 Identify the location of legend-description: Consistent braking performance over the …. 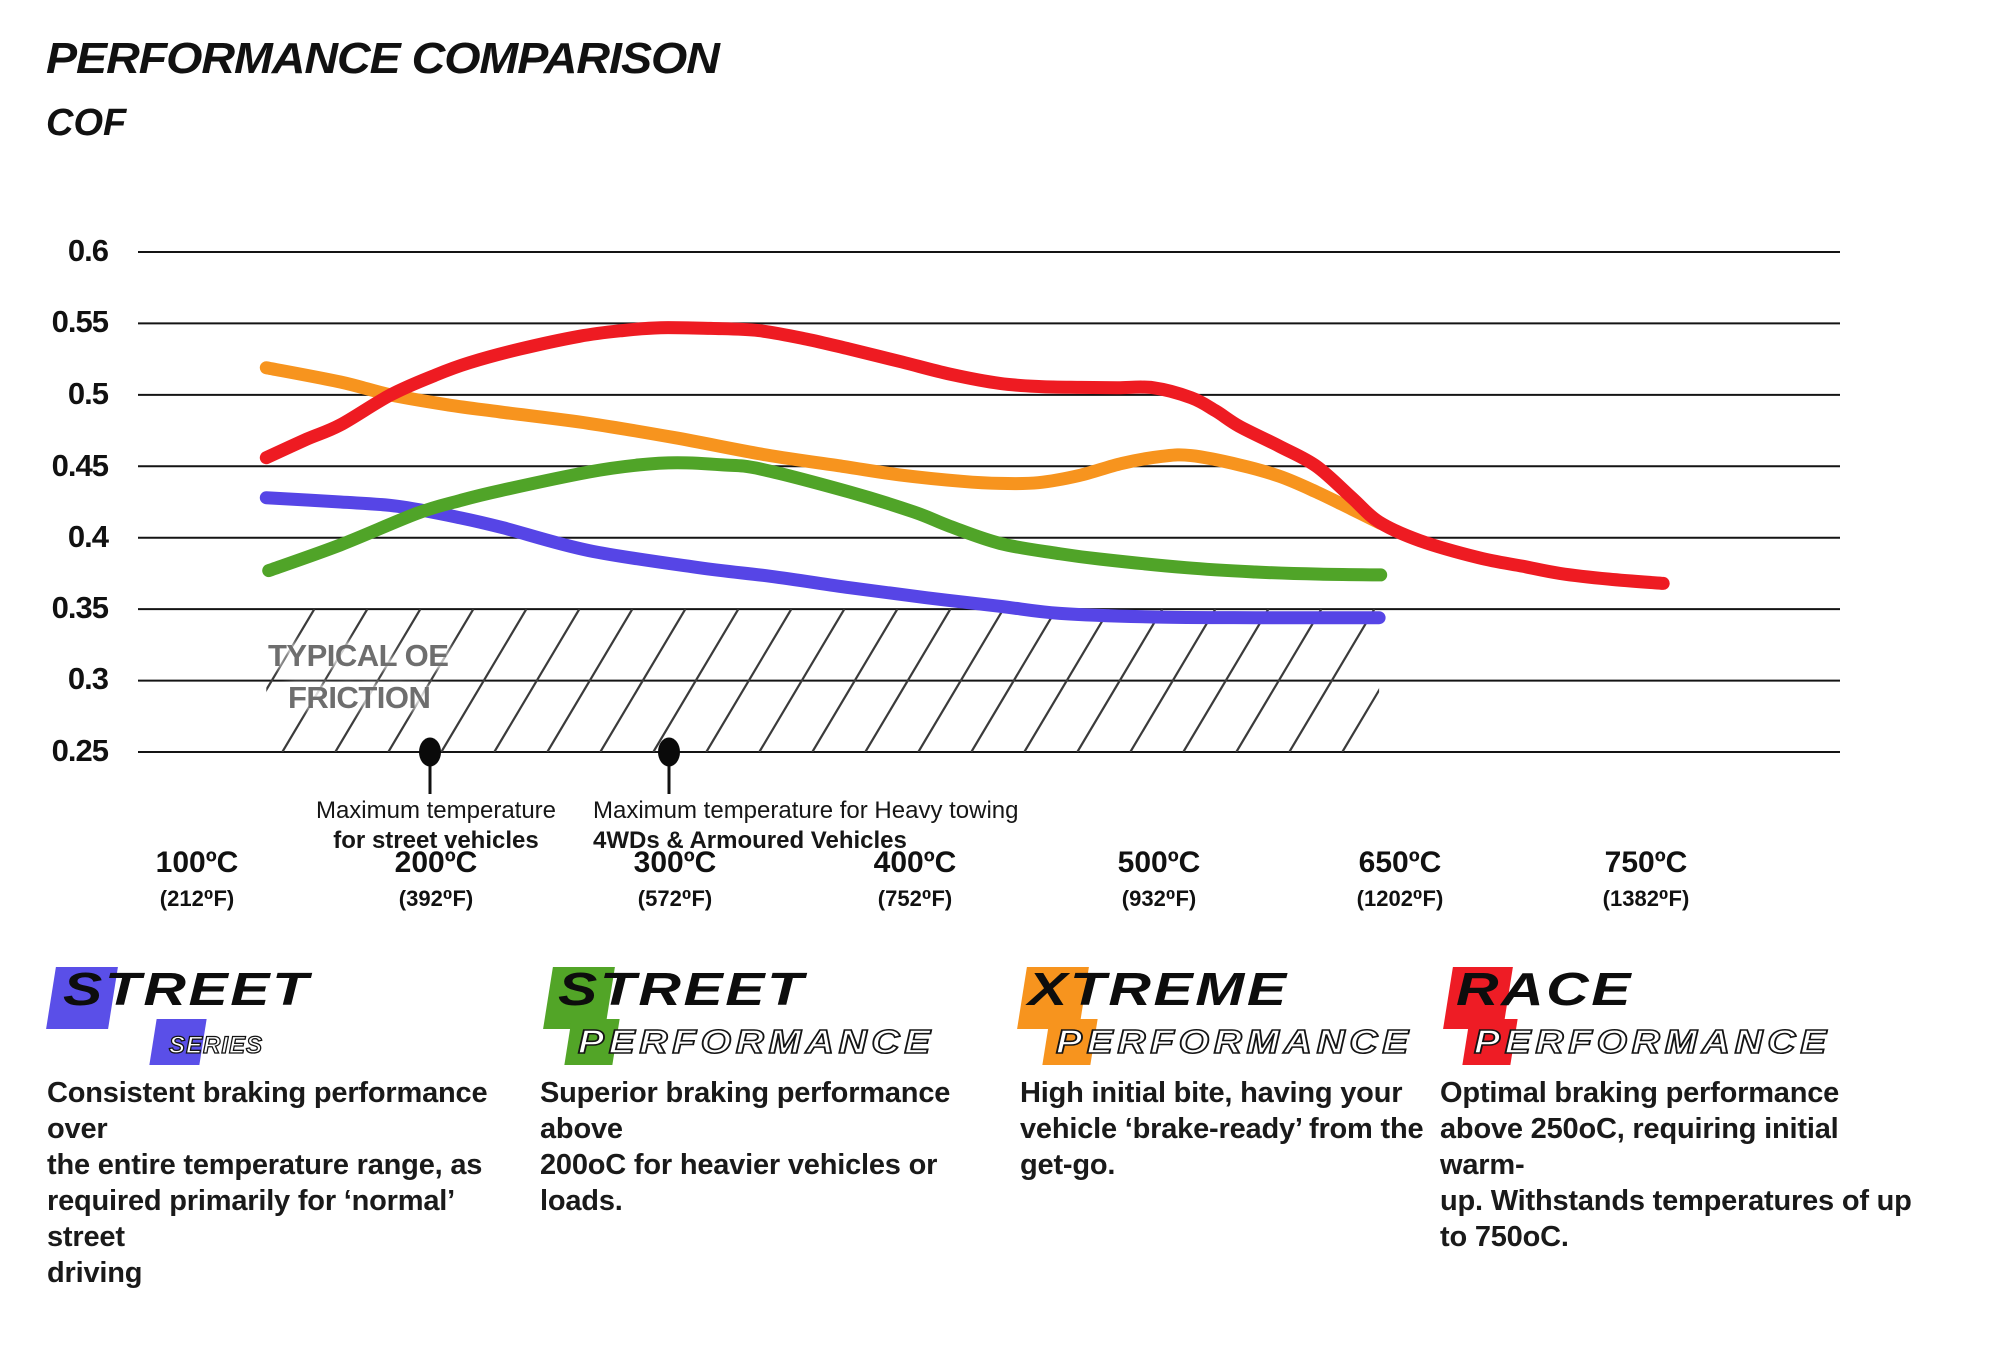
(267, 1183).